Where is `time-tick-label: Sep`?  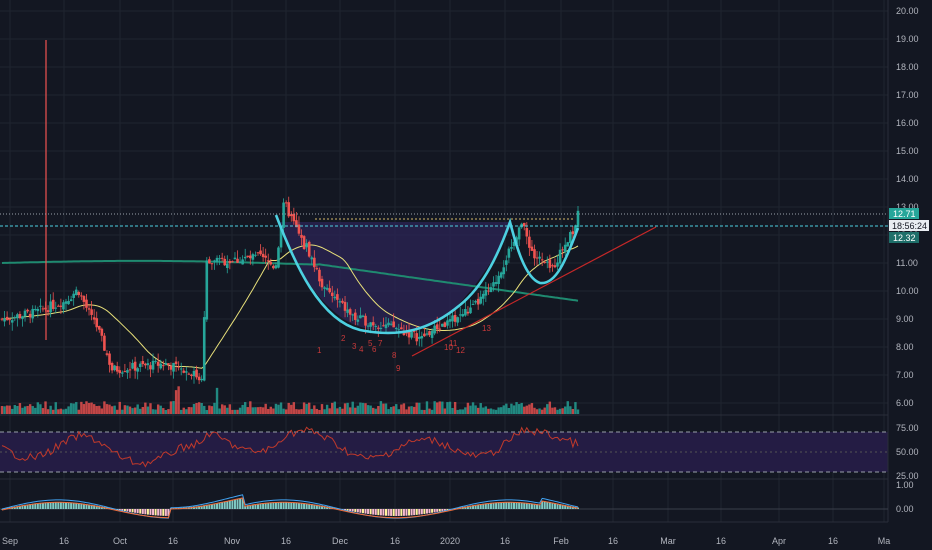
time-tick-label: Sep is located at coordinates (10, 541).